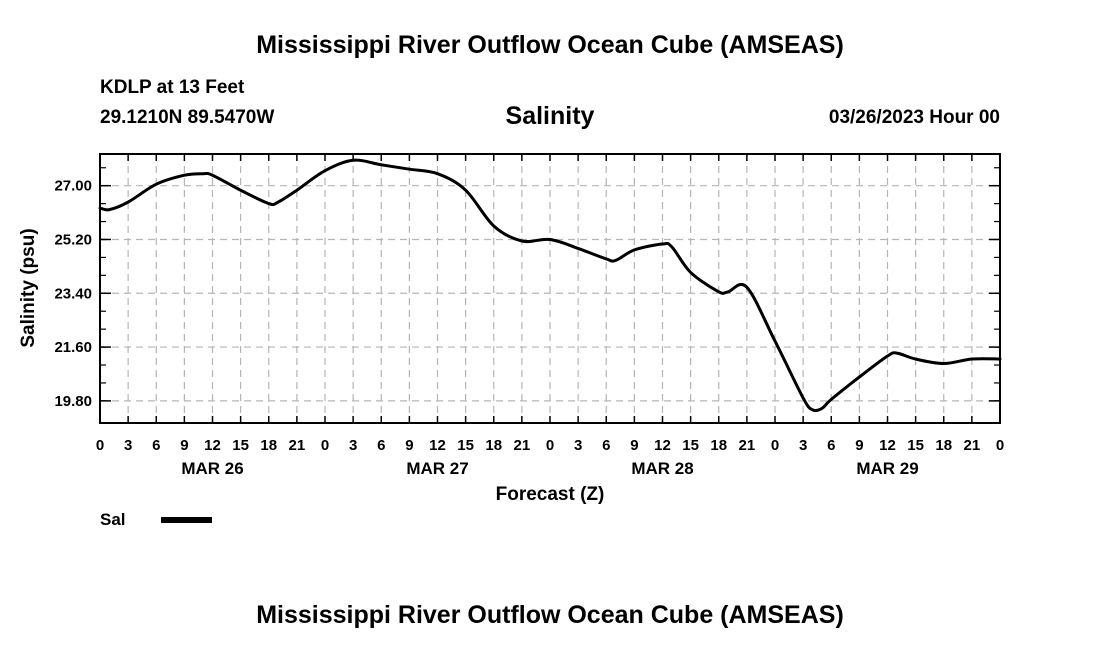 This screenshot has height=650, width=1100. What do you see at coordinates (549, 468) in the screenshot?
I see `day-labels: MAR 26 MAR 27 MAR 28 MAR 29` at bounding box center [549, 468].